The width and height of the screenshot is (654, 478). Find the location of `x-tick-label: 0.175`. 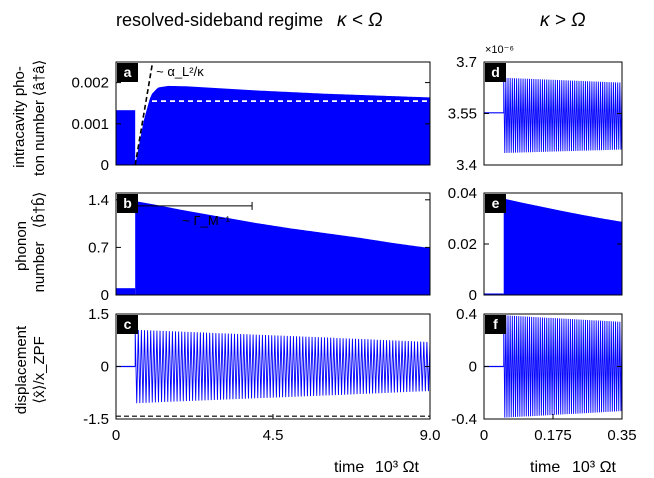

x-tick-label: 0.175 is located at coordinates (553, 435).